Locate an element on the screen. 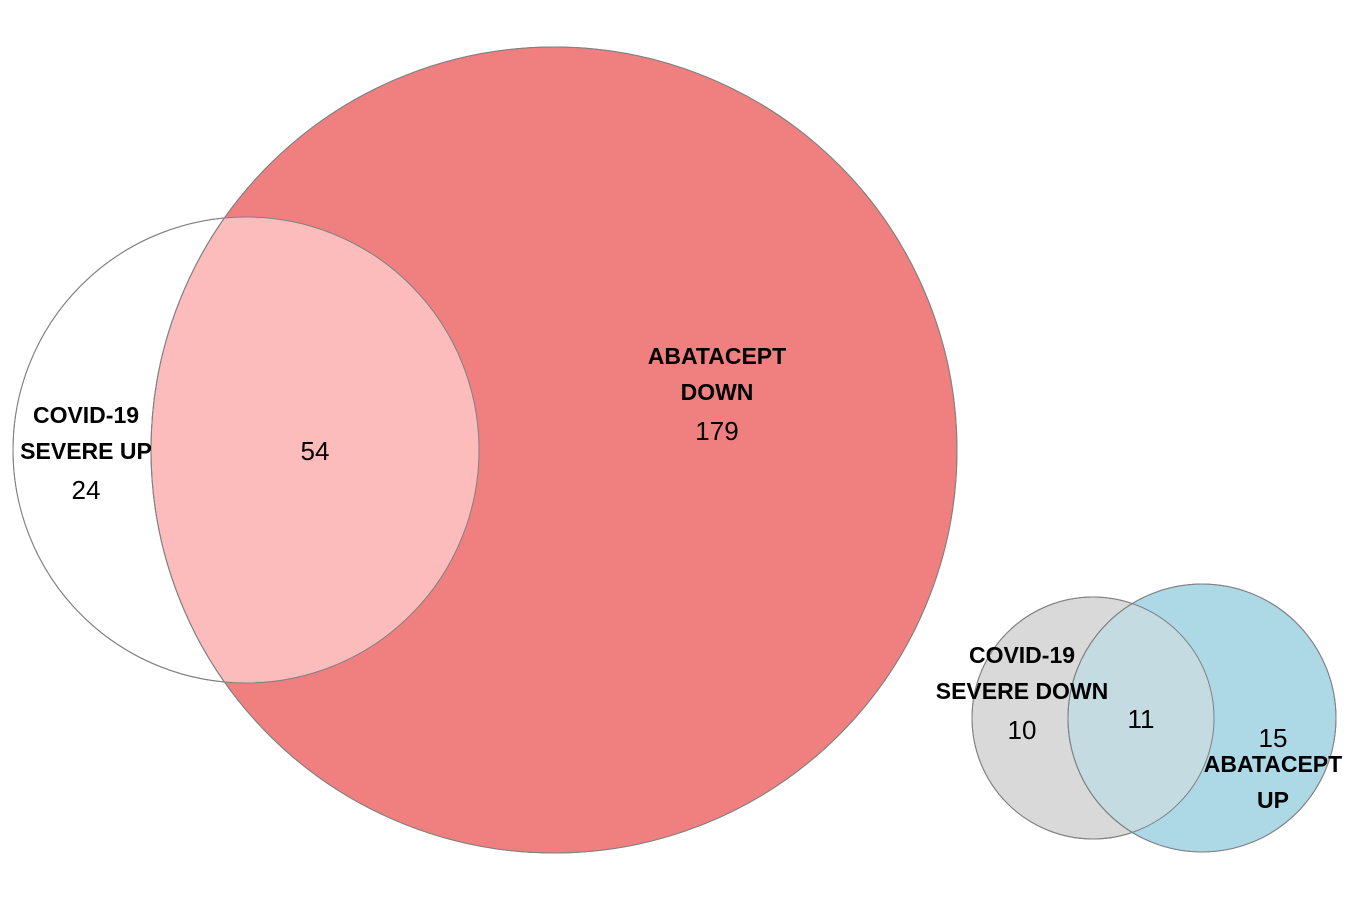  abatacept-up-label-line-2: UP is located at coordinates (1273, 800).